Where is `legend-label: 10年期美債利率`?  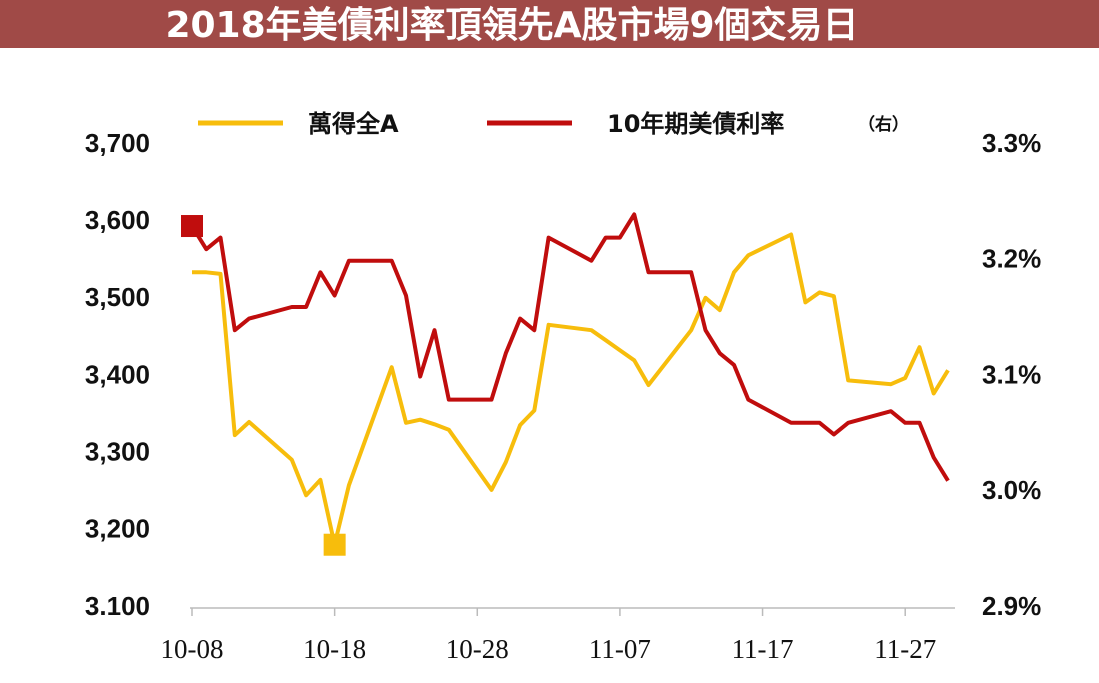 legend-label: 10年期美債利率 is located at coordinates (695, 124).